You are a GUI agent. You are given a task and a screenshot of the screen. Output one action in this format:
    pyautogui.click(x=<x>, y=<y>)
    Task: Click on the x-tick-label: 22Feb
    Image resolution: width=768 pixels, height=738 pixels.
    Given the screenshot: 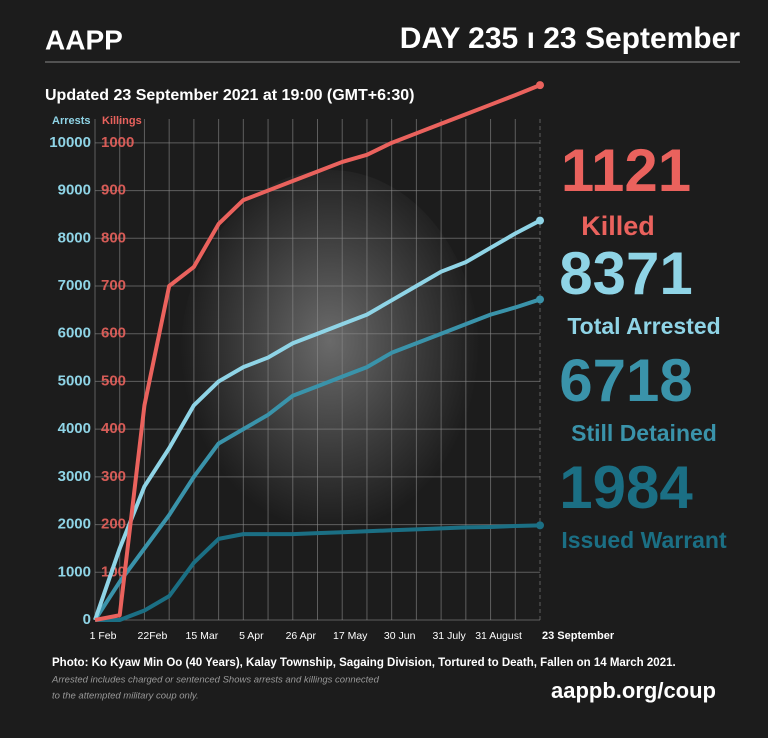 What is the action you would take?
    pyautogui.click(x=153, y=636)
    